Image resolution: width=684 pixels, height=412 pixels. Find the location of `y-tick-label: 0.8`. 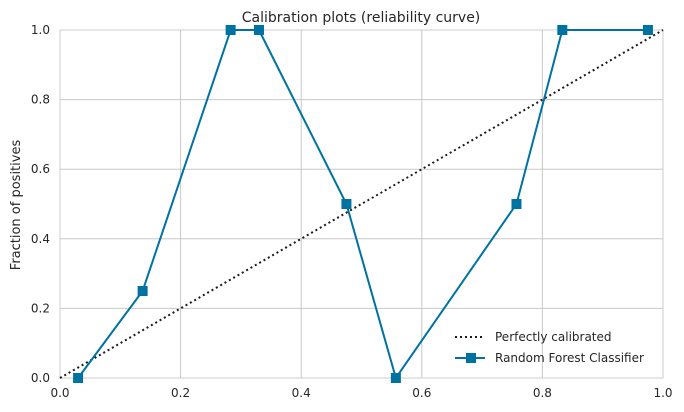

y-tick-label: 0.8 is located at coordinates (40, 100).